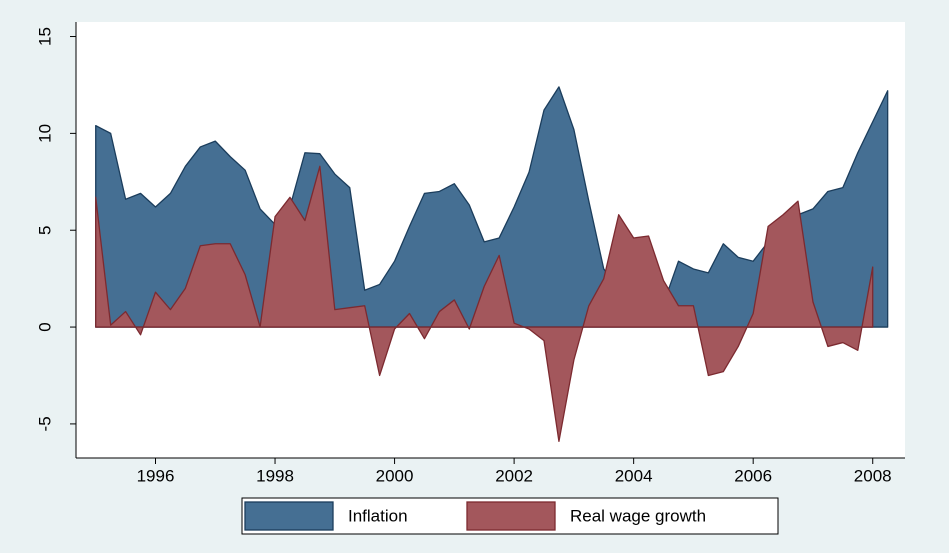 This screenshot has height=553, width=949. I want to click on y-tick-label: 5, so click(44, 229).